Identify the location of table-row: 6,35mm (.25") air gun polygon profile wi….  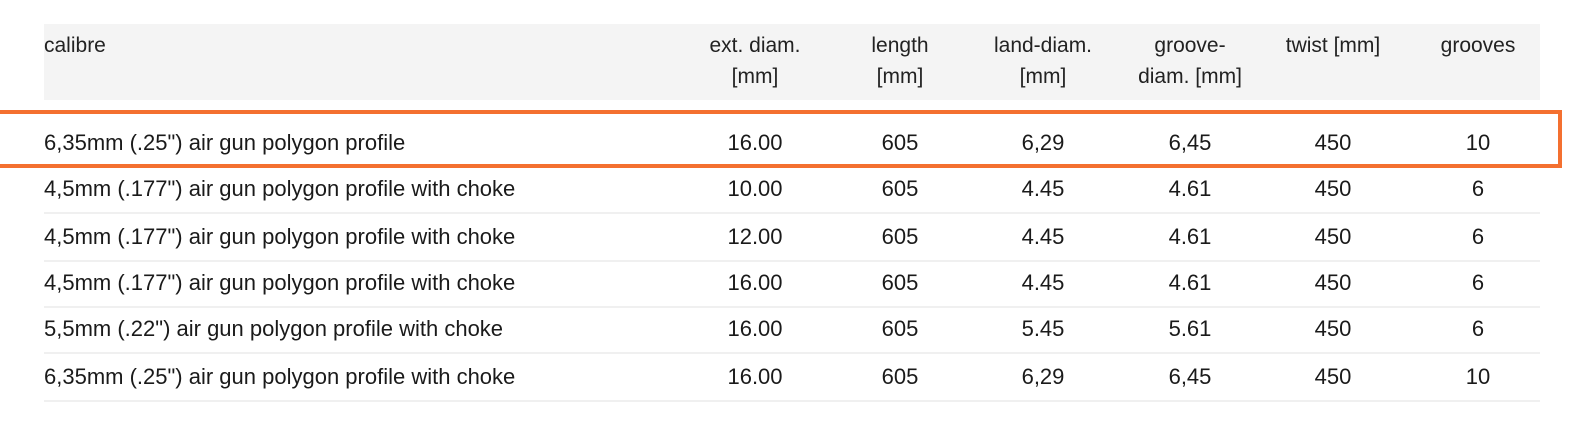
(792, 378).